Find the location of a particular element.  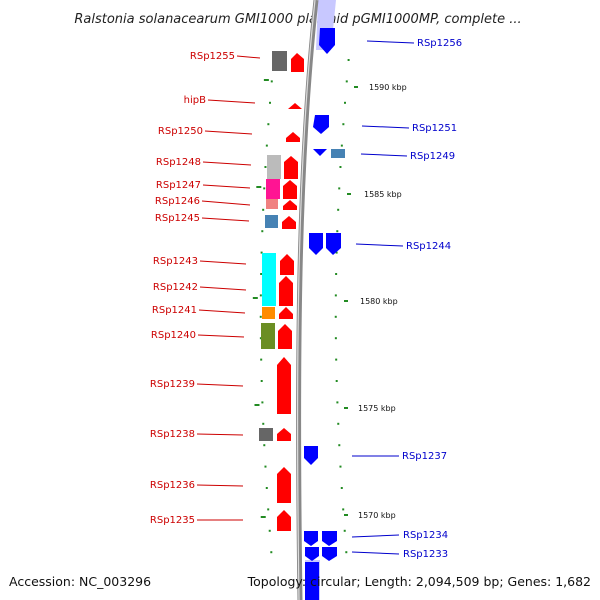

cog-box-rsp1245 is located at coordinates (271, 221).